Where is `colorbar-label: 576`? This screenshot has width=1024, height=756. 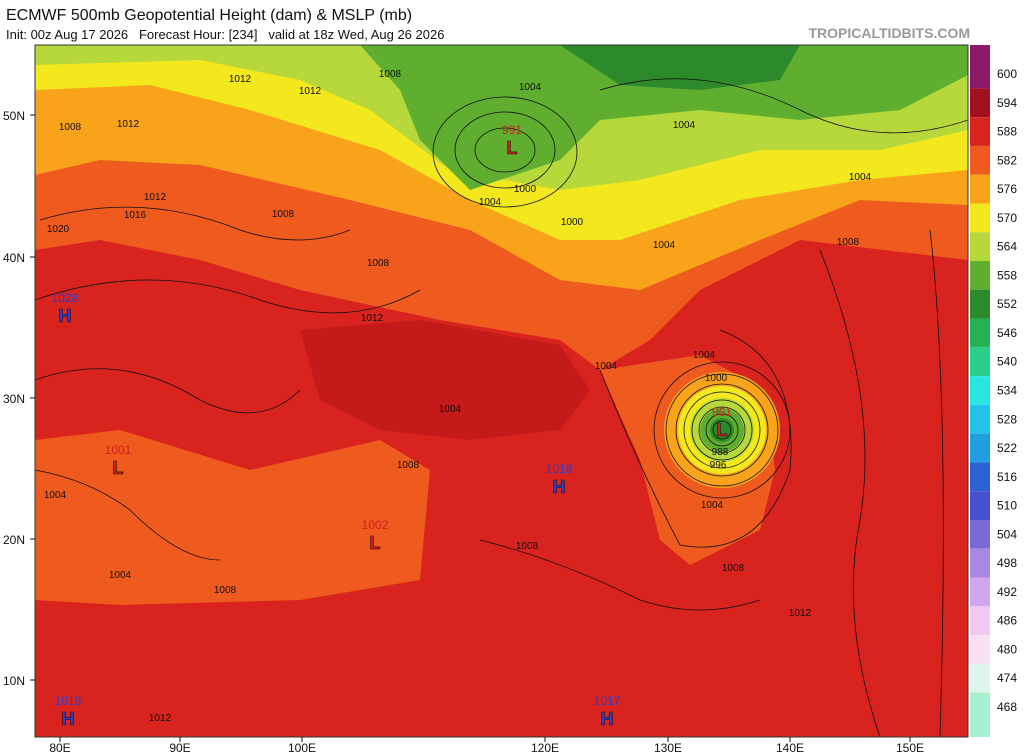 colorbar-label: 576 is located at coordinates (1007, 189).